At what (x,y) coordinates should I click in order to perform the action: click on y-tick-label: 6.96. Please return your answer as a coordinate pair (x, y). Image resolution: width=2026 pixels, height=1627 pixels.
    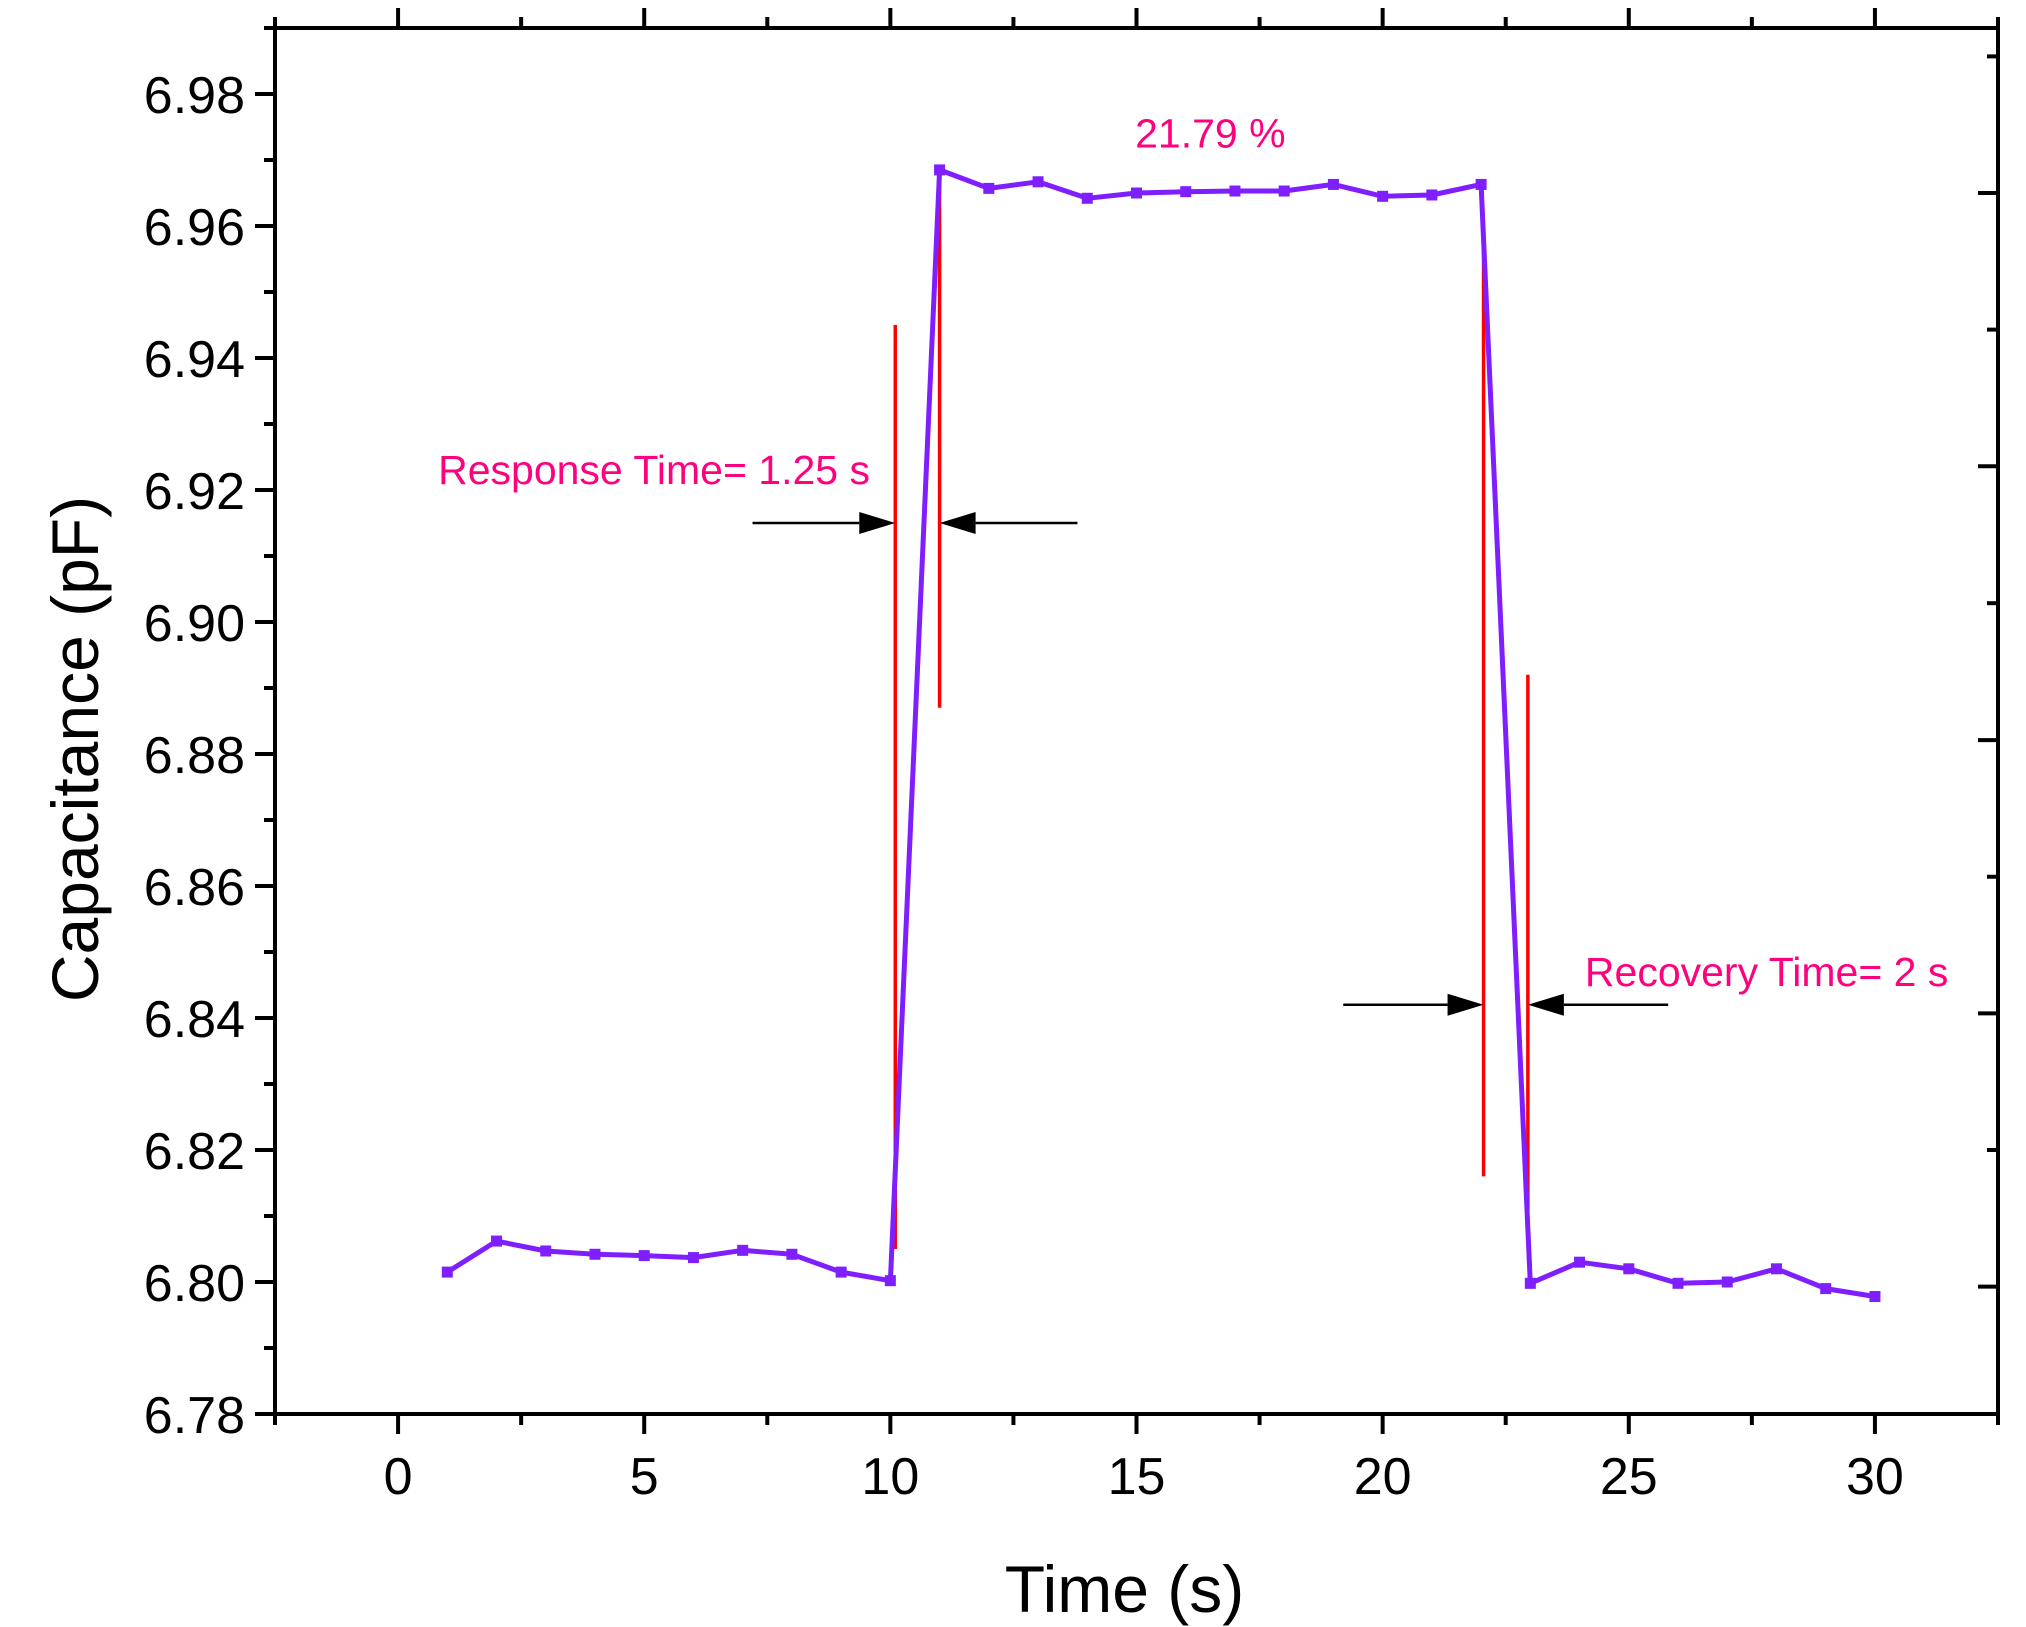
    Looking at the image, I should click on (194, 228).